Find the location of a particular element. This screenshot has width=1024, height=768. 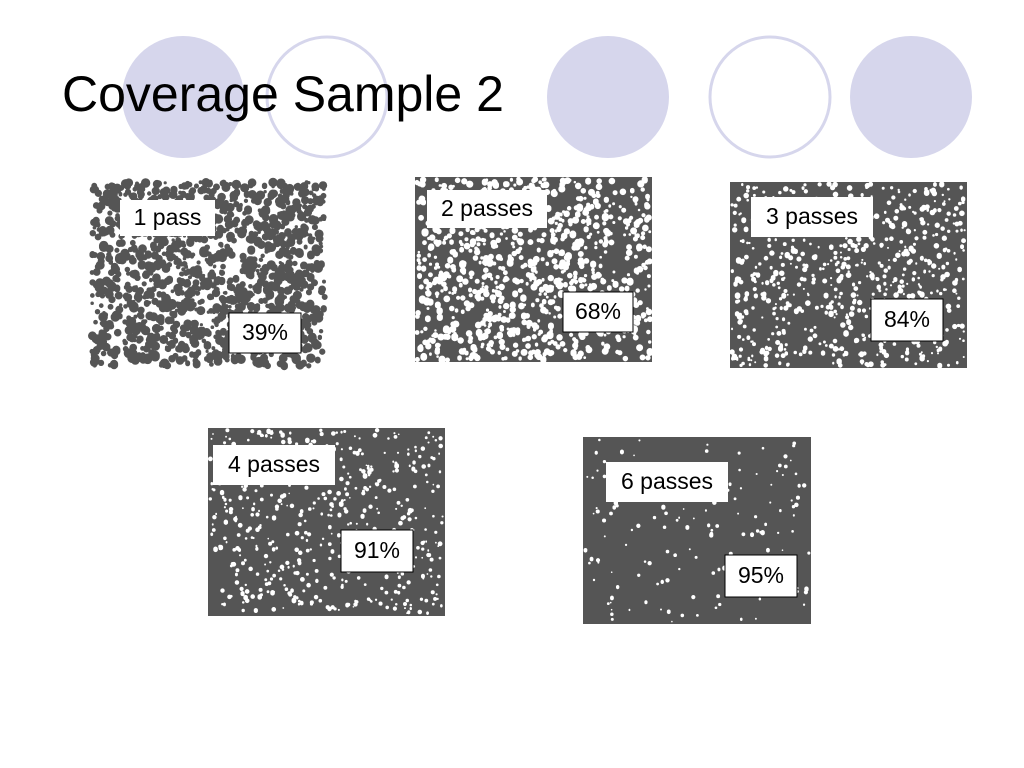

sample-image: 6 passes 95% is located at coordinates (697, 530).